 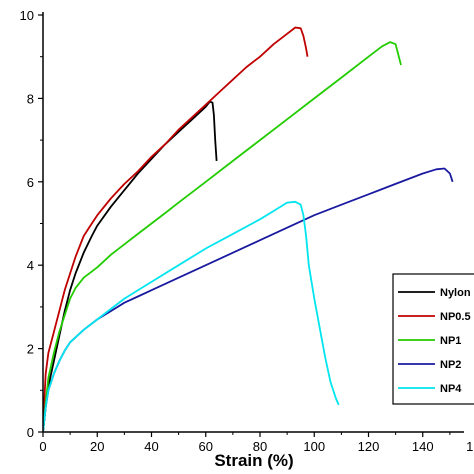 I want to click on y-tick-label: 6, so click(x=30, y=182).